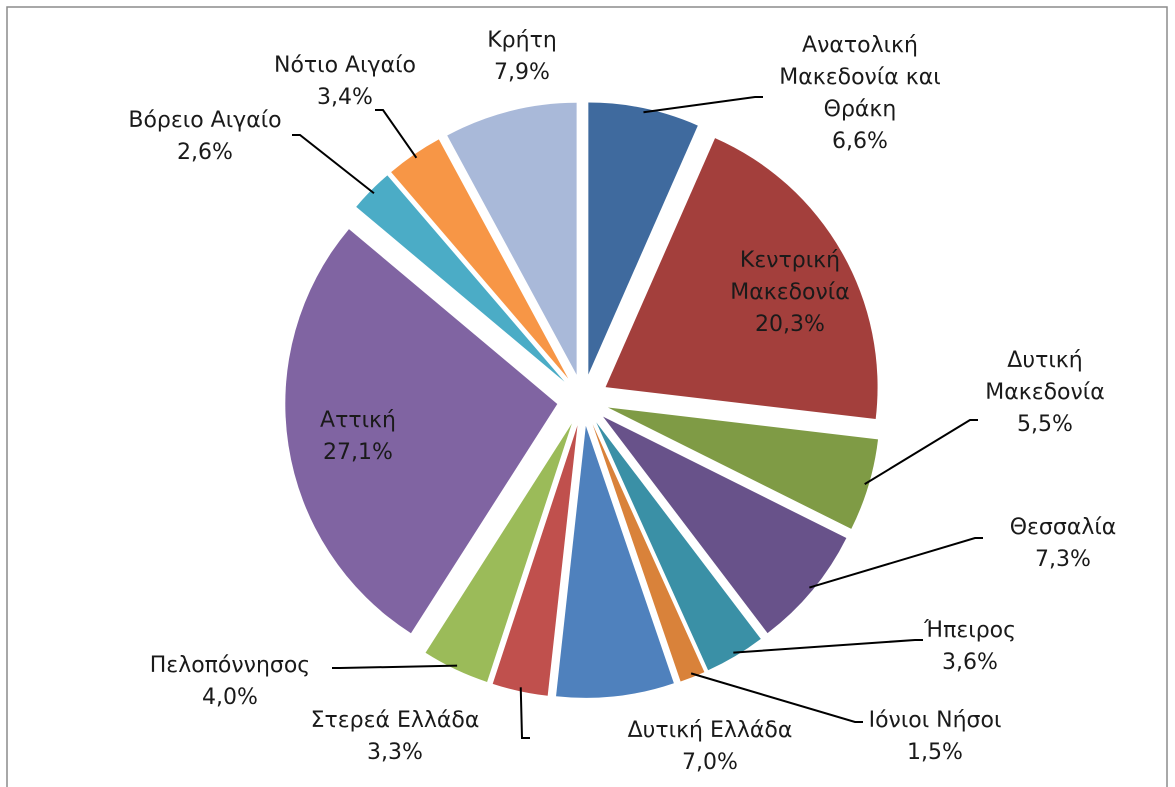  What do you see at coordinates (395, 737) in the screenshot?
I see `slice-label: Στερεά Ελλάδα 3,3%` at bounding box center [395, 737].